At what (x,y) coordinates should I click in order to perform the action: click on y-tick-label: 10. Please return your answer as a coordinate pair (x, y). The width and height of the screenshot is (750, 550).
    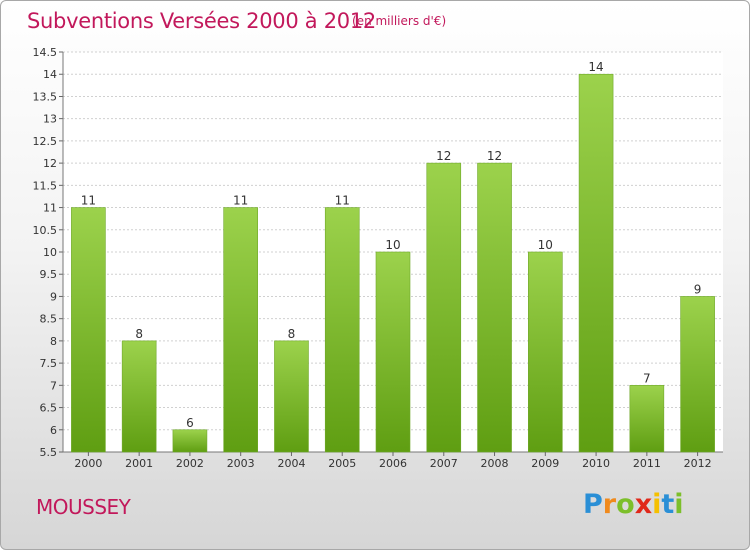
    Looking at the image, I should click on (50, 252).